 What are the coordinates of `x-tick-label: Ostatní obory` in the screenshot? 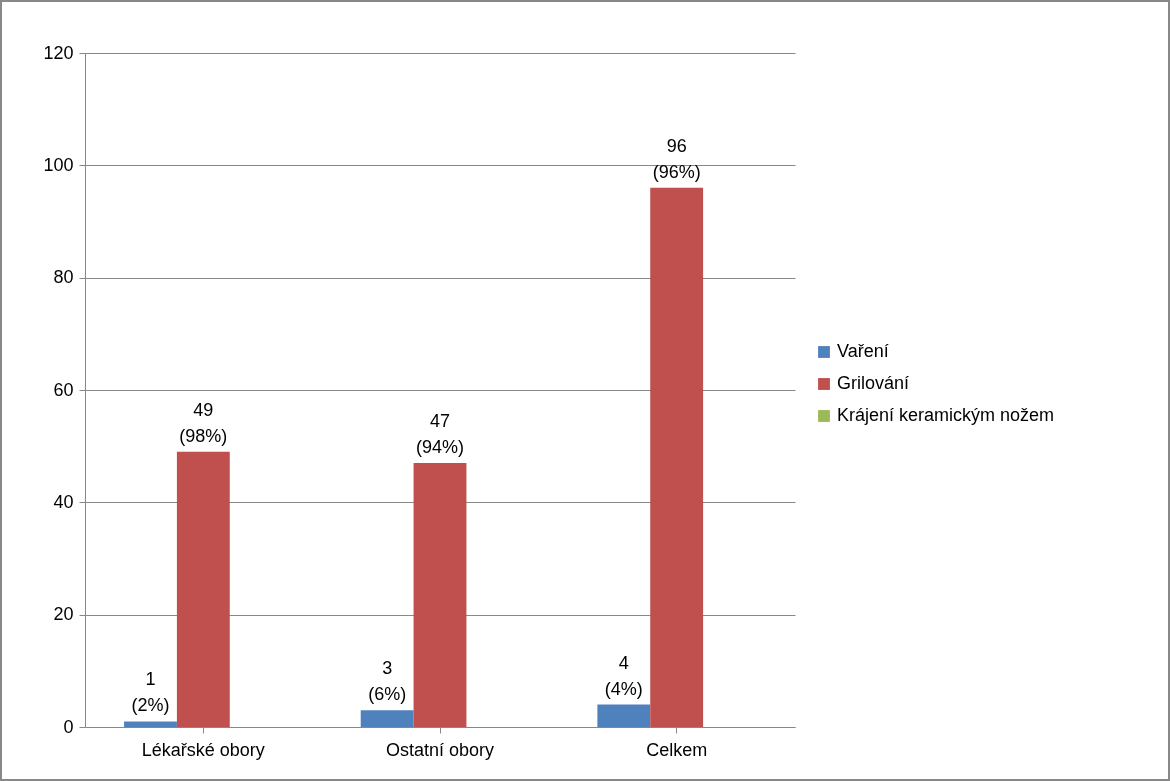 It's located at (440, 749).